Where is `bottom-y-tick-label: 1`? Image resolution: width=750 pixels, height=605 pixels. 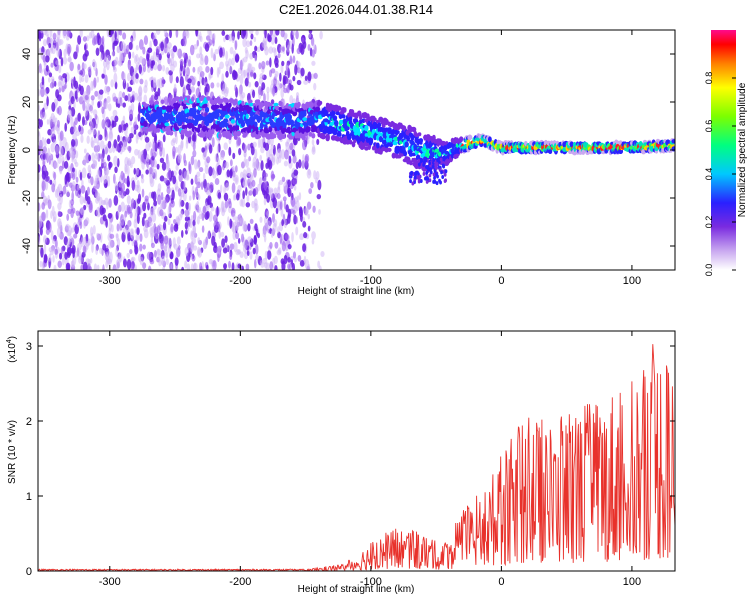 bottom-y-tick-label: 1 is located at coordinates (29, 497).